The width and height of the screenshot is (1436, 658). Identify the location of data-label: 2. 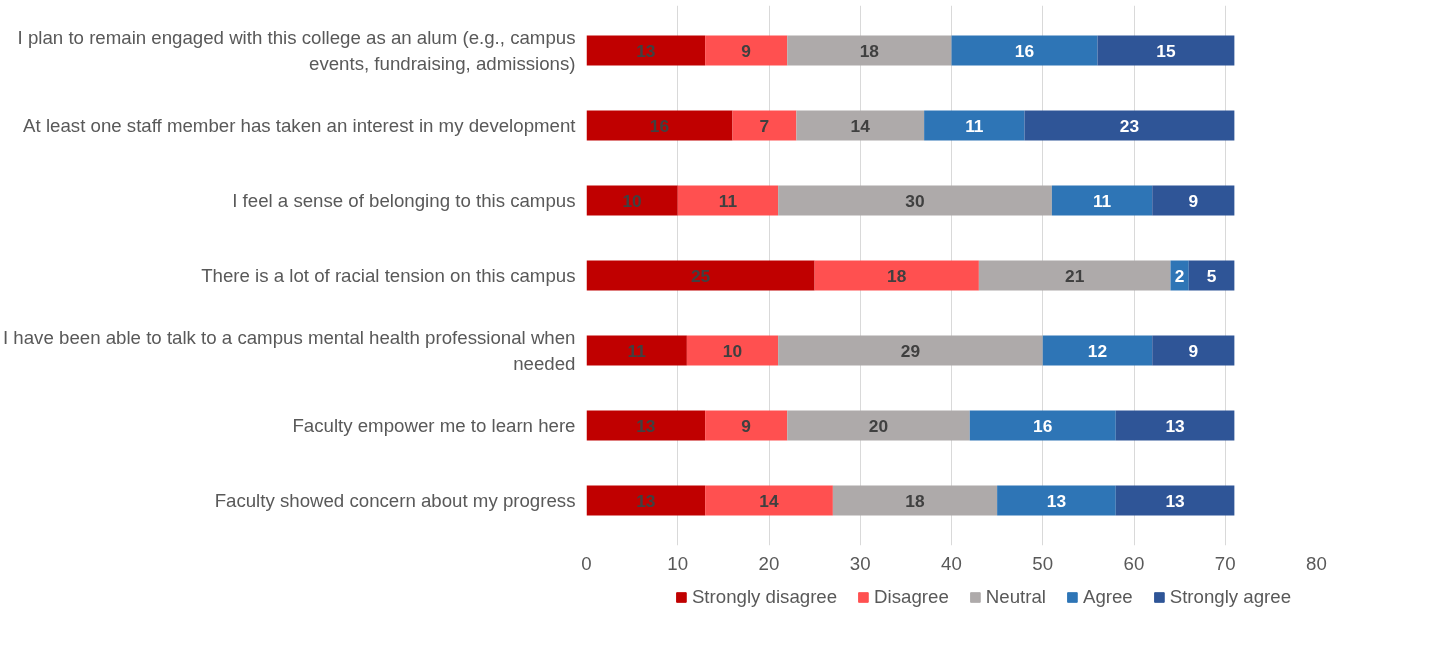
(1179, 275).